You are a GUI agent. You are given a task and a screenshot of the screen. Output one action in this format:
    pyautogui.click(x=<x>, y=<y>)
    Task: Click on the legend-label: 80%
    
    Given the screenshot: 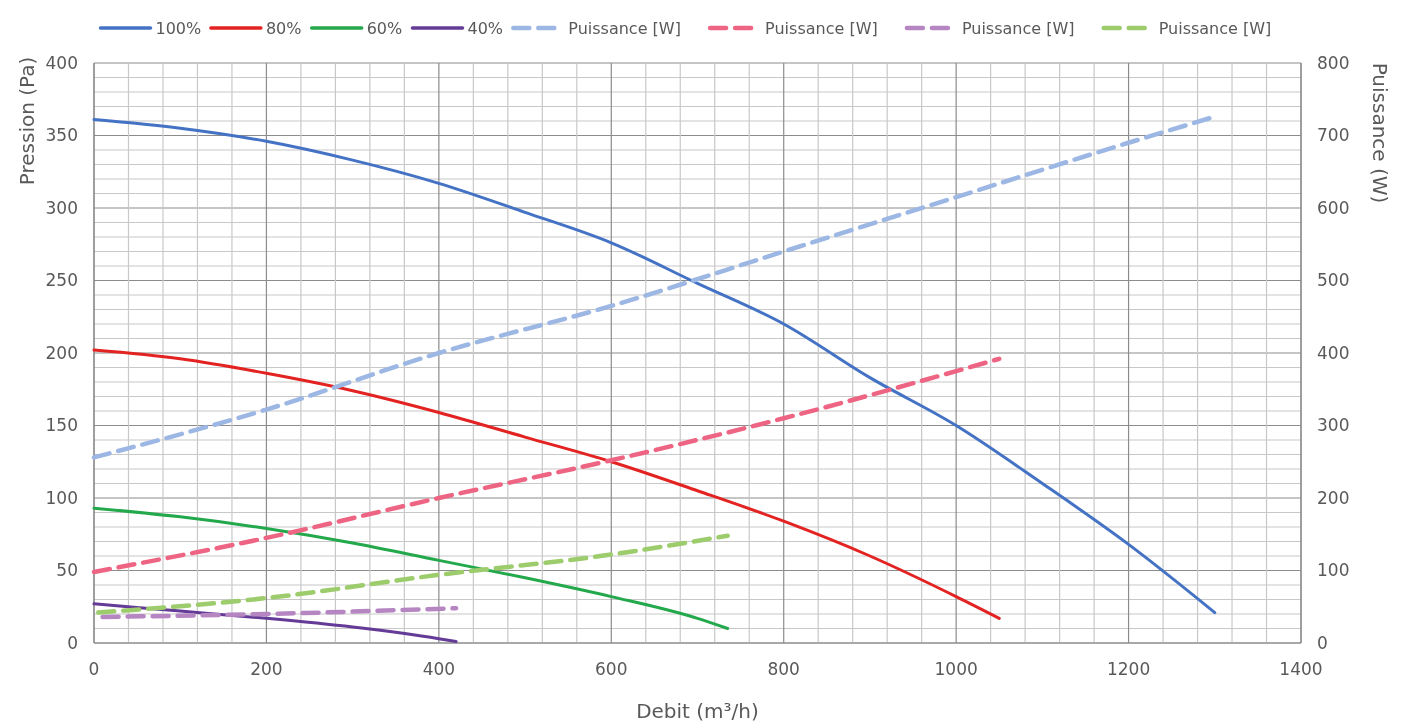 What is the action you would take?
    pyautogui.click(x=283, y=28)
    